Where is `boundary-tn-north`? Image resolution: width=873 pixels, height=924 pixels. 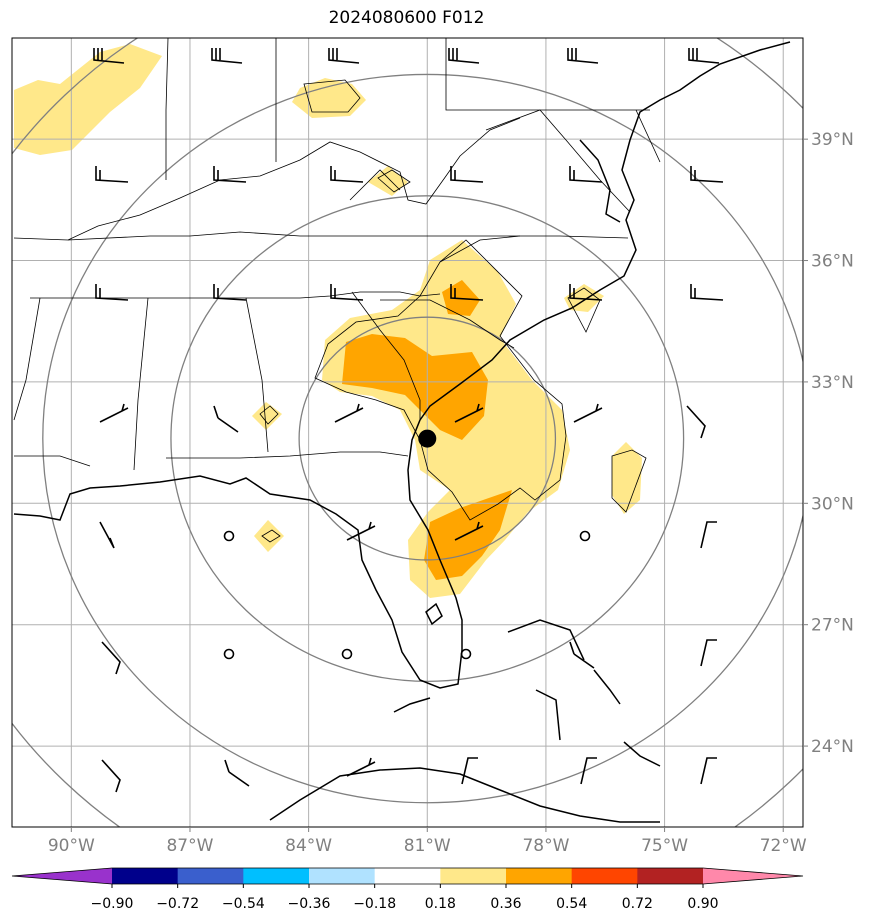
boundary-tn-north is located at coordinates (348, 236).